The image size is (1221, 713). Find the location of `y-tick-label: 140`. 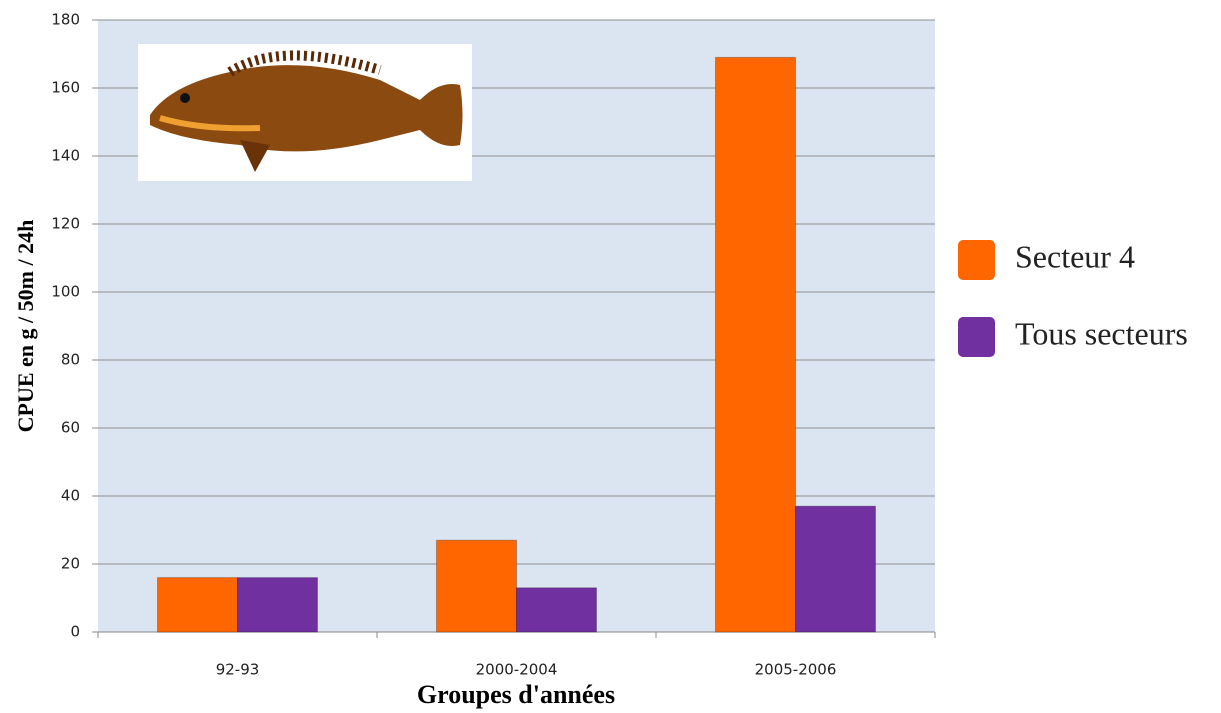

y-tick-label: 140 is located at coordinates (65, 156).